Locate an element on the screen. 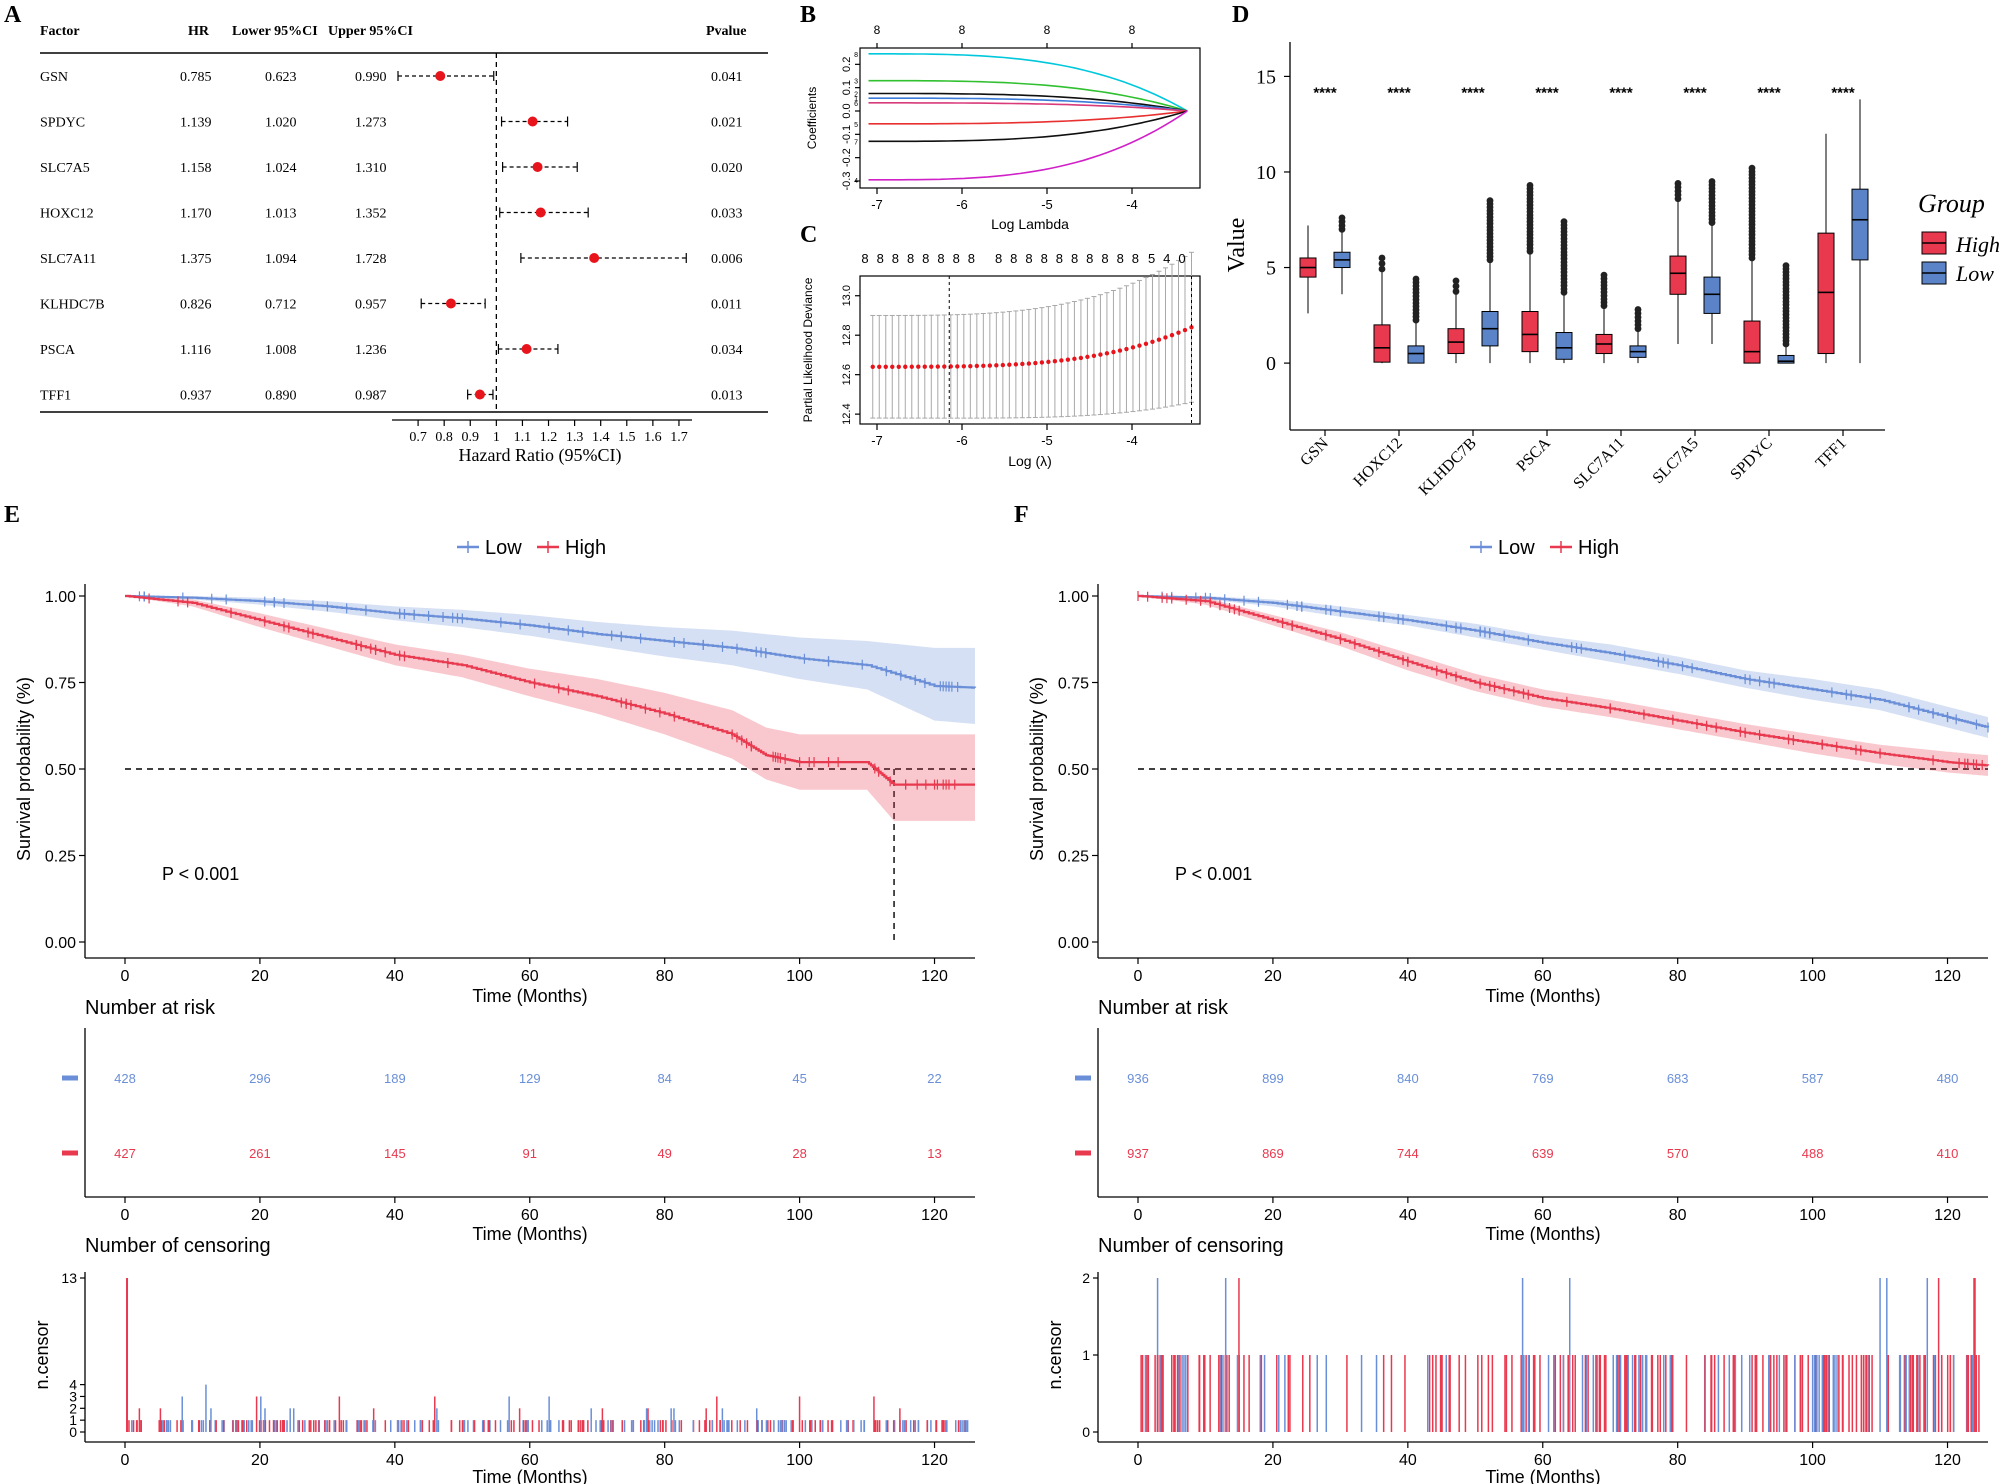  censor-y-tick-label: 2 is located at coordinates (1086, 1278).